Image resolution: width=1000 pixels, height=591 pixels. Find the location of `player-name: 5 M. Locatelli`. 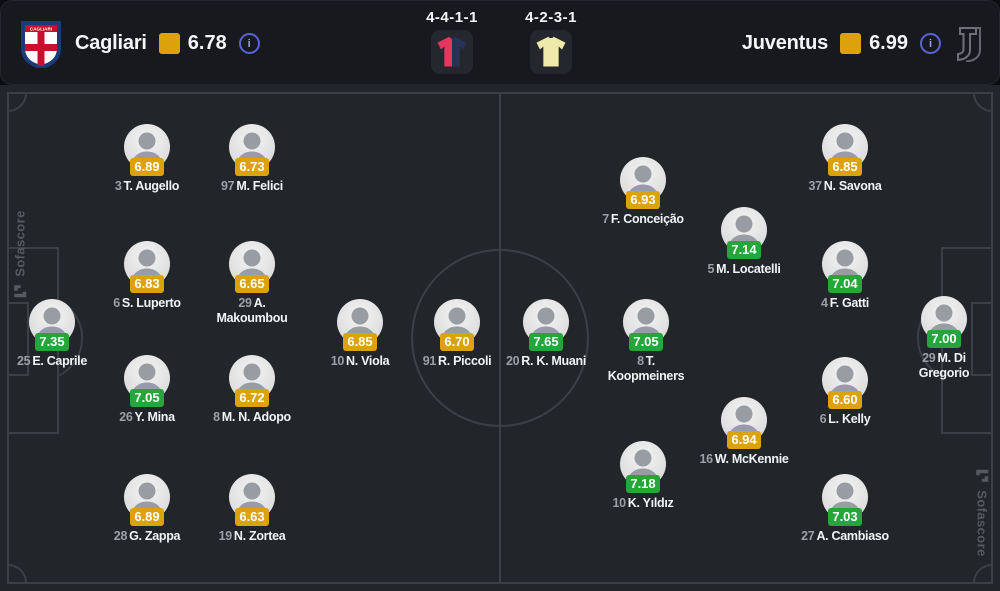

player-name: 5 M. Locatelli is located at coordinates (744, 269).